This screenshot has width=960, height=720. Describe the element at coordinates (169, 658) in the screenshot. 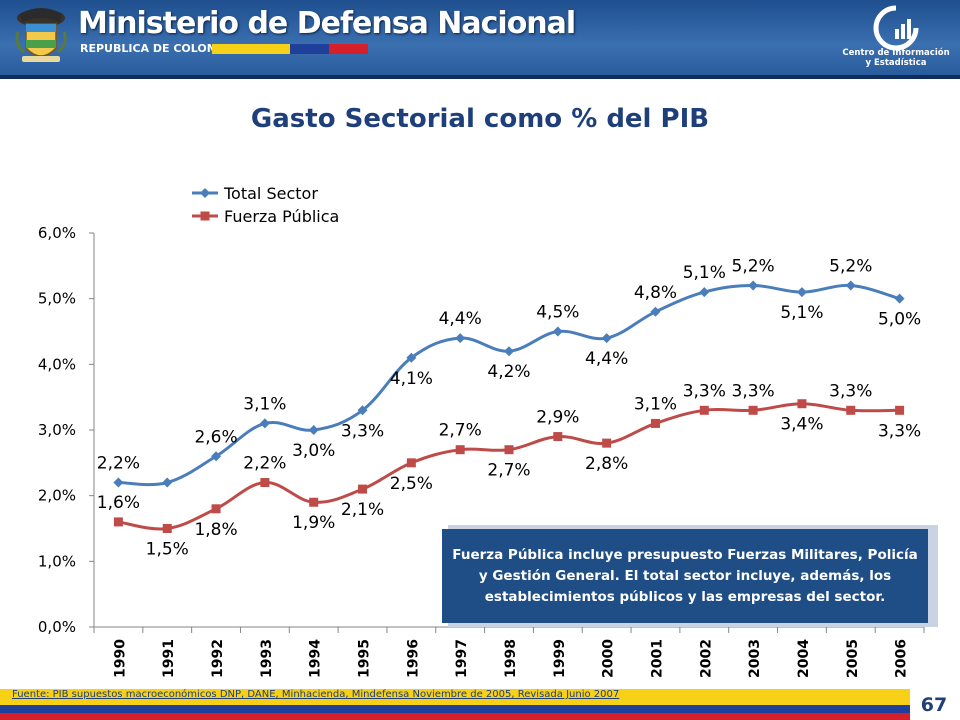

I see `x-tick-label: 1991` at that location.